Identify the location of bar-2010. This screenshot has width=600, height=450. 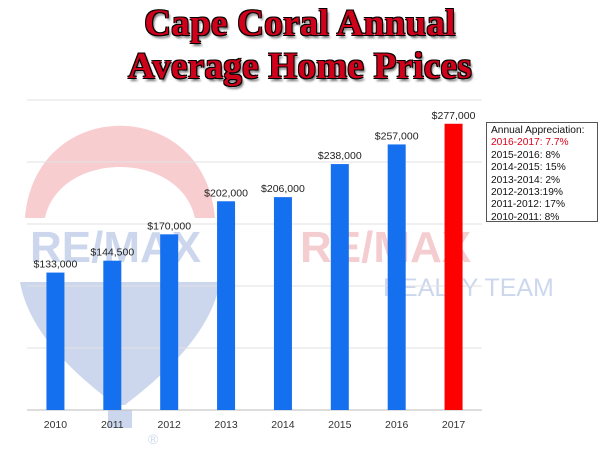
(55, 341).